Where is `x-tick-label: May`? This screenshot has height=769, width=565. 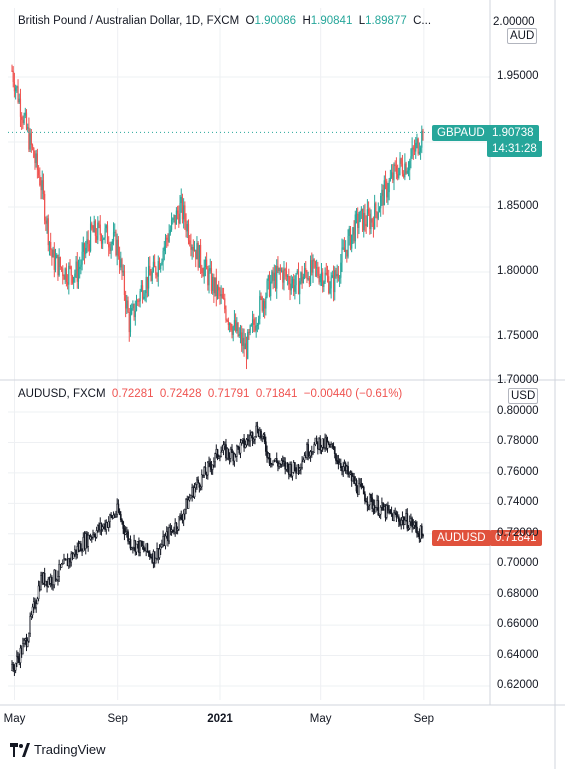
x-tick-label: May is located at coordinates (320, 719).